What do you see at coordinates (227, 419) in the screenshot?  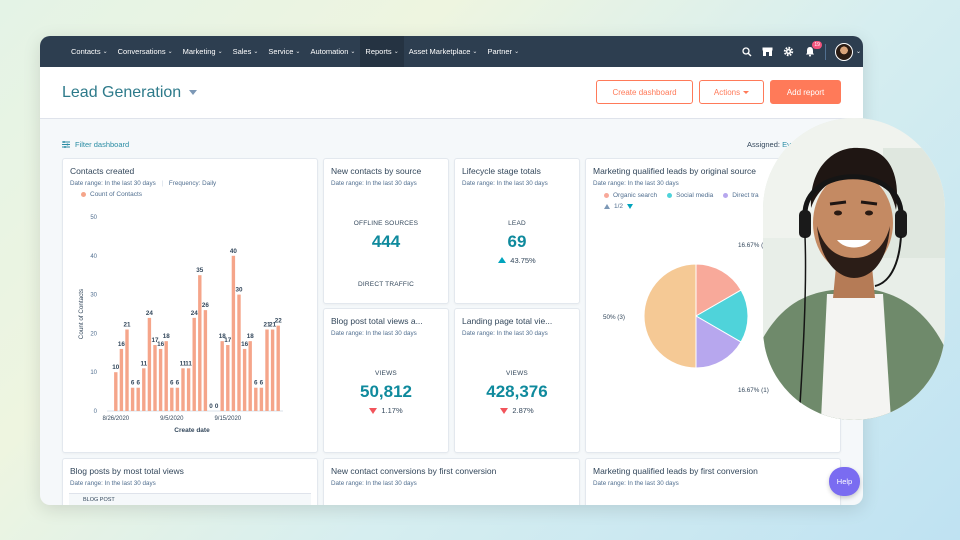 I see `x-tick-label: 9/15/2020` at bounding box center [227, 419].